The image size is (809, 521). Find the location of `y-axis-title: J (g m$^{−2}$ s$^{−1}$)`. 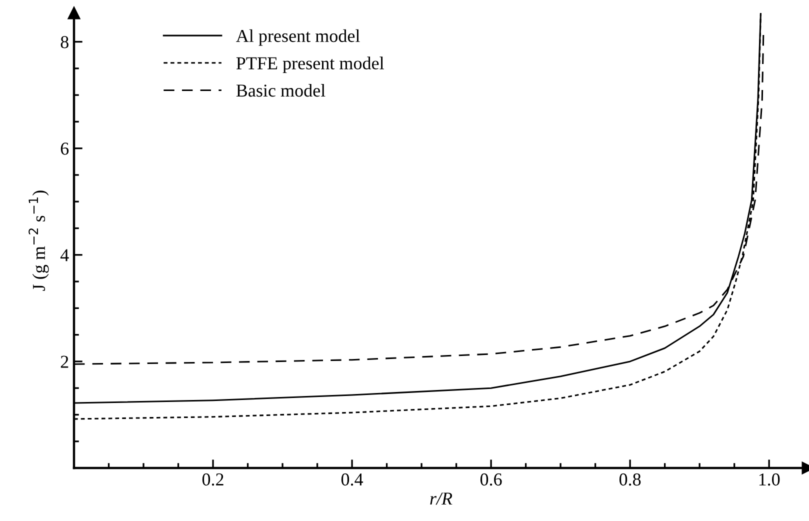

y-axis-title: J (g m$^{−2}$ s$^{−1}$) is located at coordinates (38, 240).